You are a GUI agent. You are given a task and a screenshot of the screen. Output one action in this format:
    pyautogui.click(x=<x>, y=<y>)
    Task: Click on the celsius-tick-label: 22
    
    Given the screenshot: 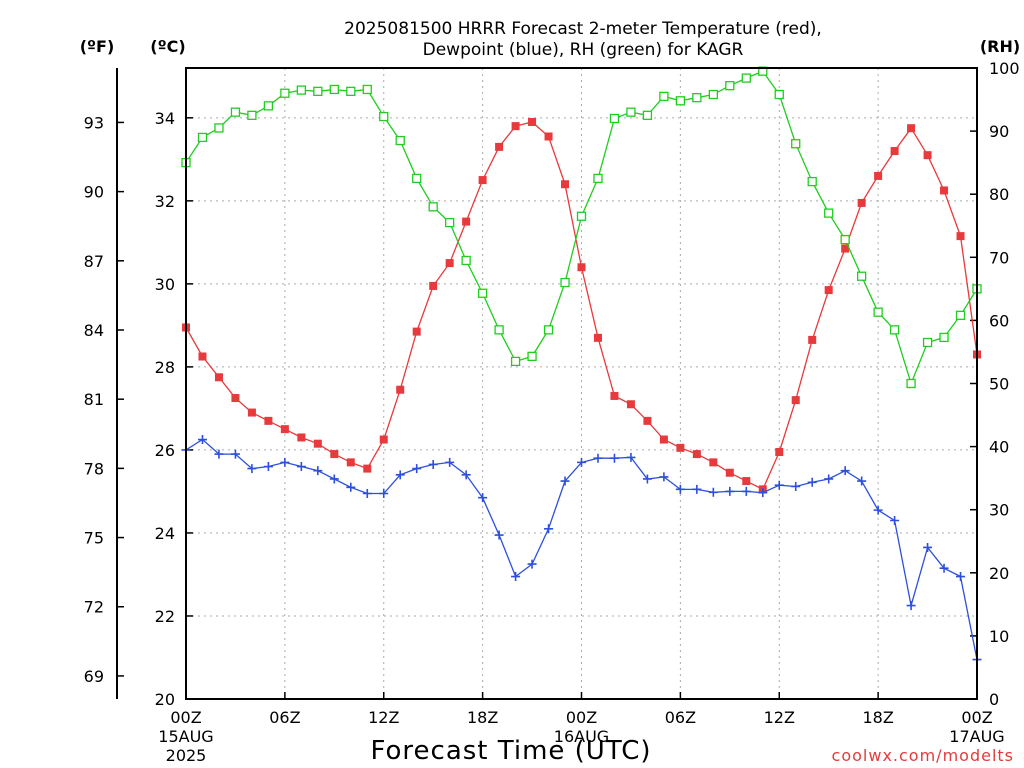 What is the action you would take?
    pyautogui.click(x=165, y=616)
    